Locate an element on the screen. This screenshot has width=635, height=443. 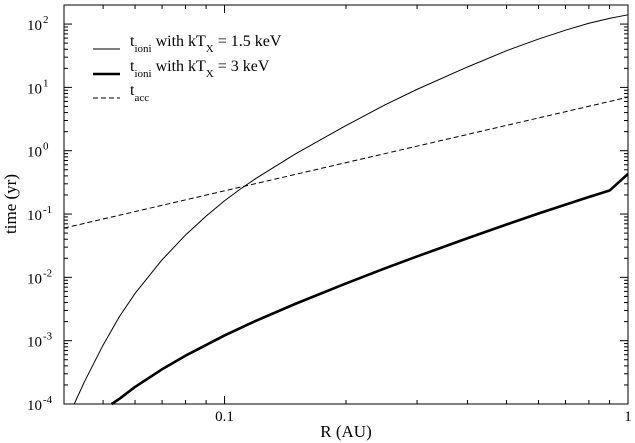
legend-label-ioni_15: tioni with kTX = 1.5 keV is located at coordinates (206, 44).